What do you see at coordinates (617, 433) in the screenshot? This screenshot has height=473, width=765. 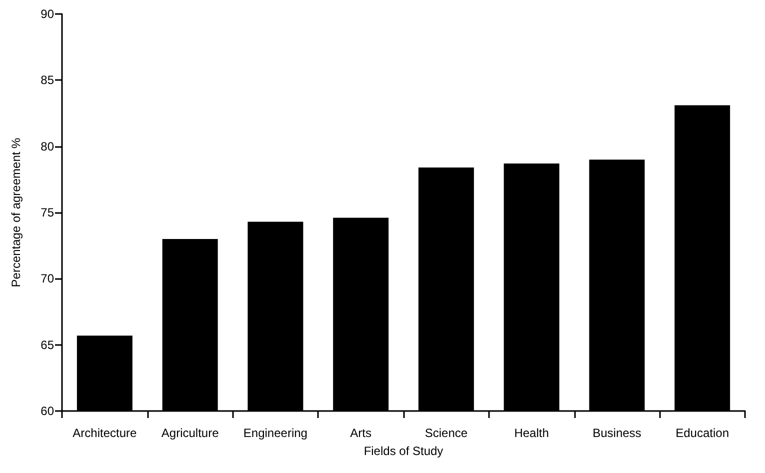 I see `x-tick-label: Business` at bounding box center [617, 433].